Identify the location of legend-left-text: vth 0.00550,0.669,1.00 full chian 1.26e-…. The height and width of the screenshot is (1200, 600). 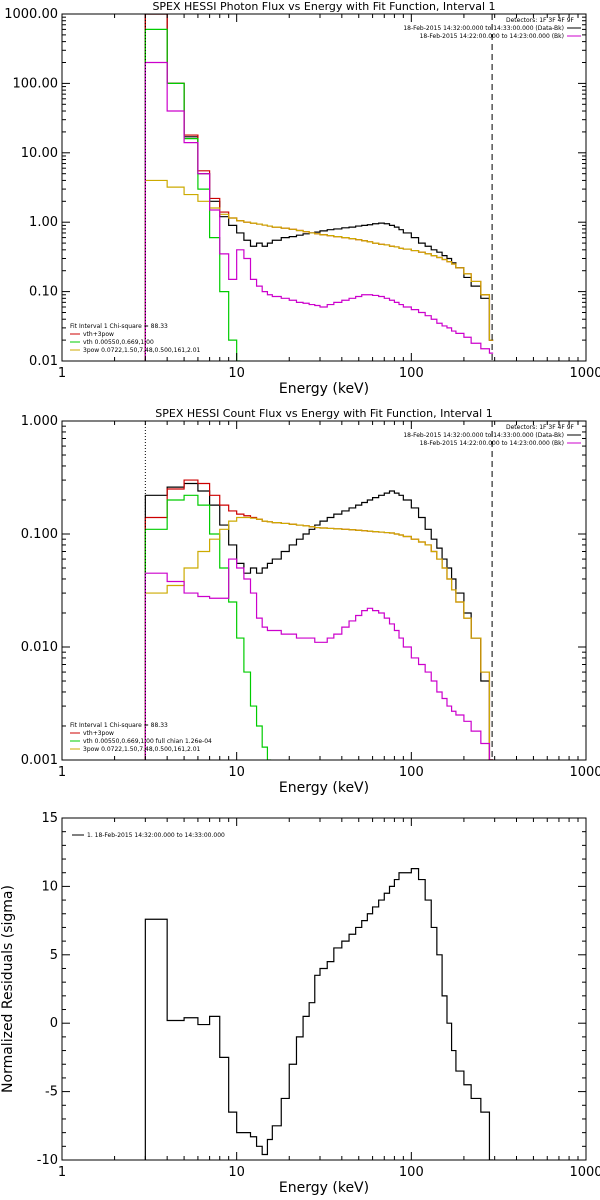
(147, 741).